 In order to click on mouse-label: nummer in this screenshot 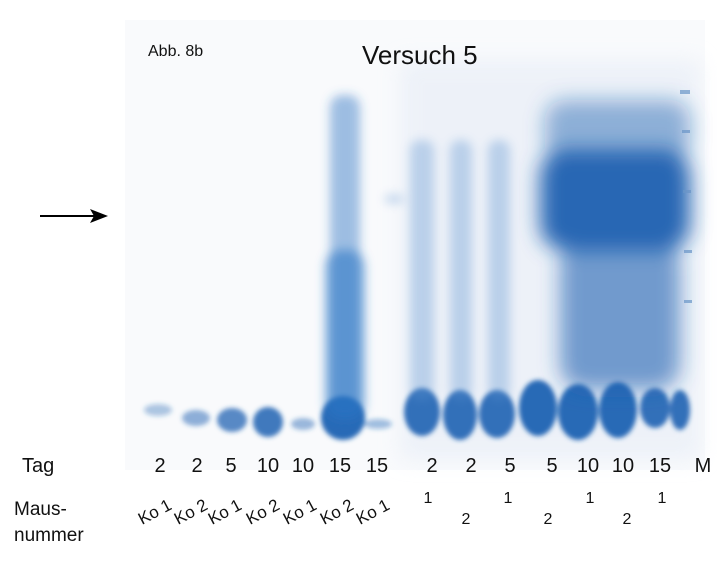, I will do `click(49, 535)`.